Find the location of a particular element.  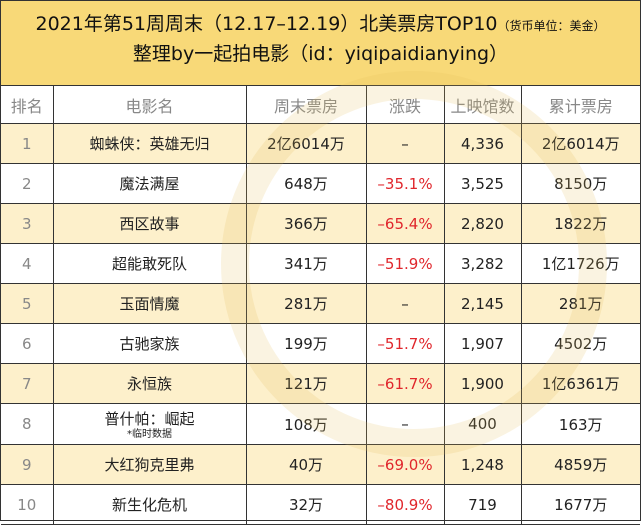

total-value: 1亿6361万 is located at coordinates (580, 384).